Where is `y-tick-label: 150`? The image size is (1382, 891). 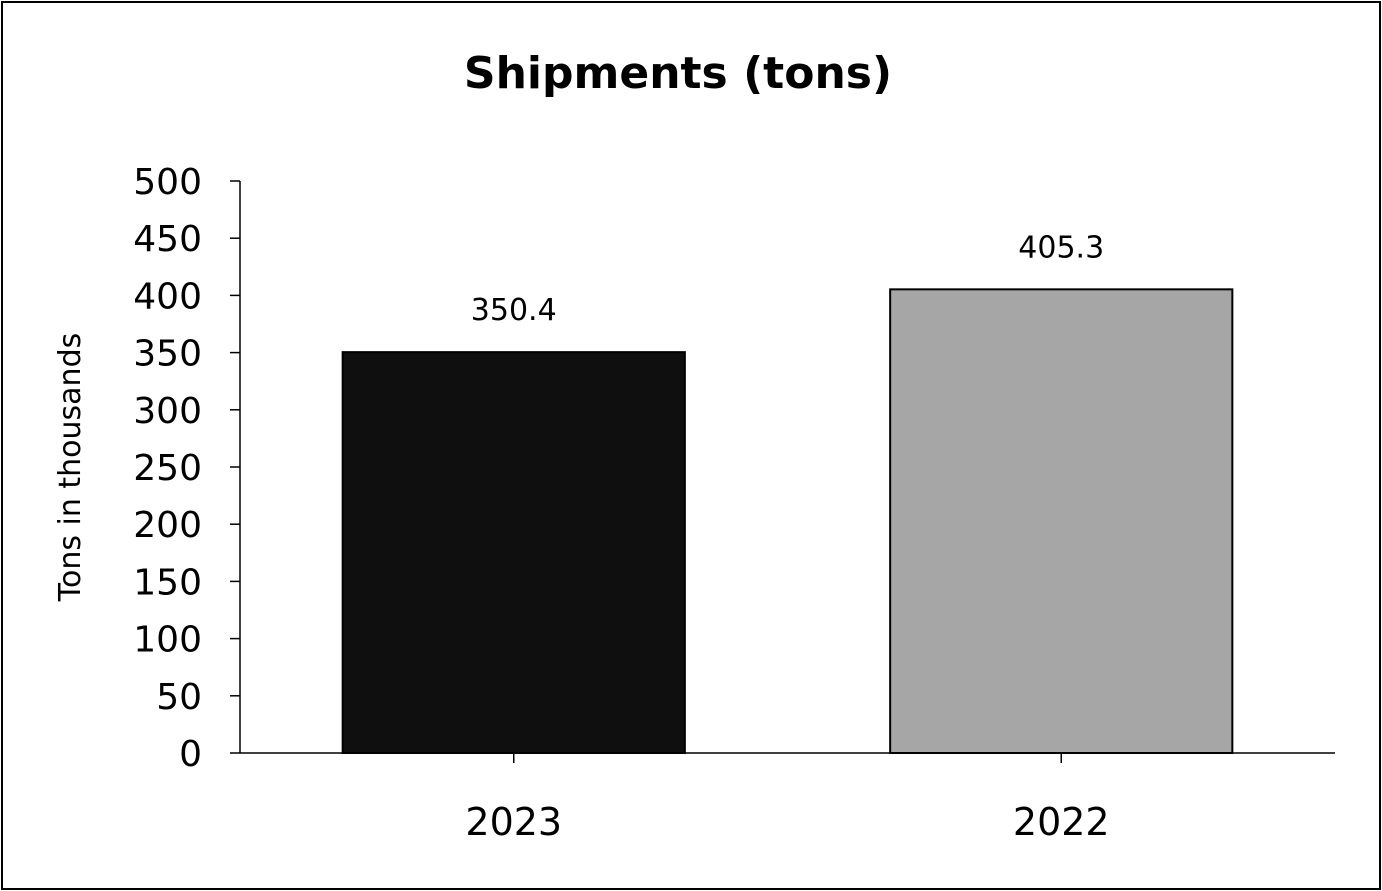
y-tick-label: 150 is located at coordinates (167, 582).